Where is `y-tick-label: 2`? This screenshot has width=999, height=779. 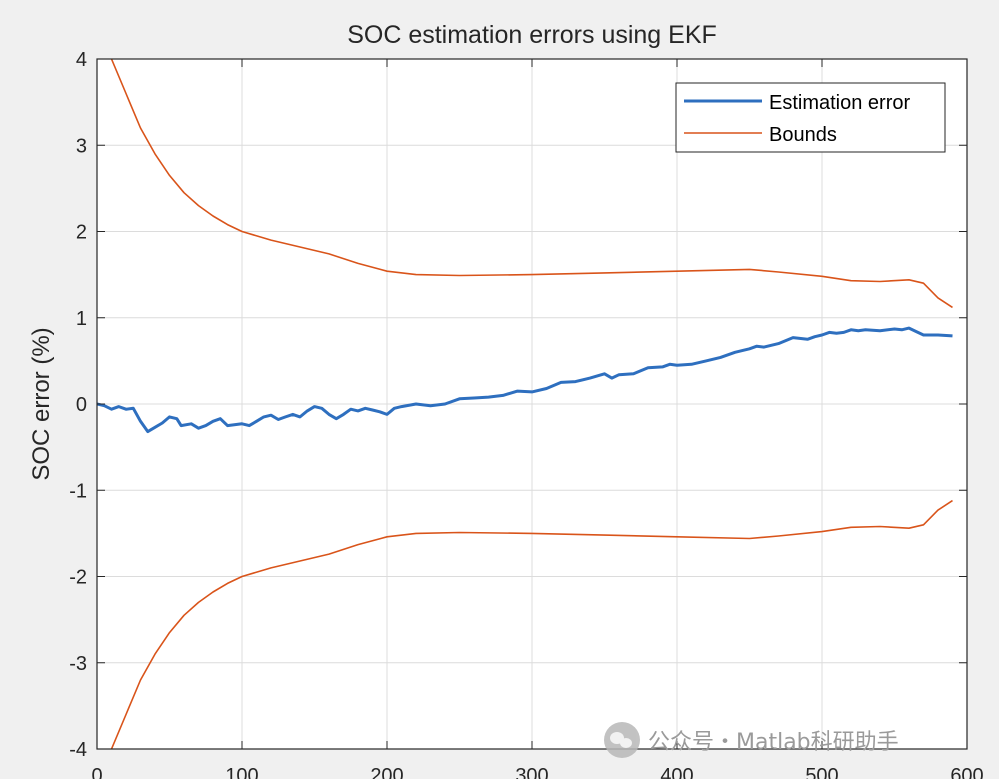
y-tick-label: 2 is located at coordinates (81, 233).